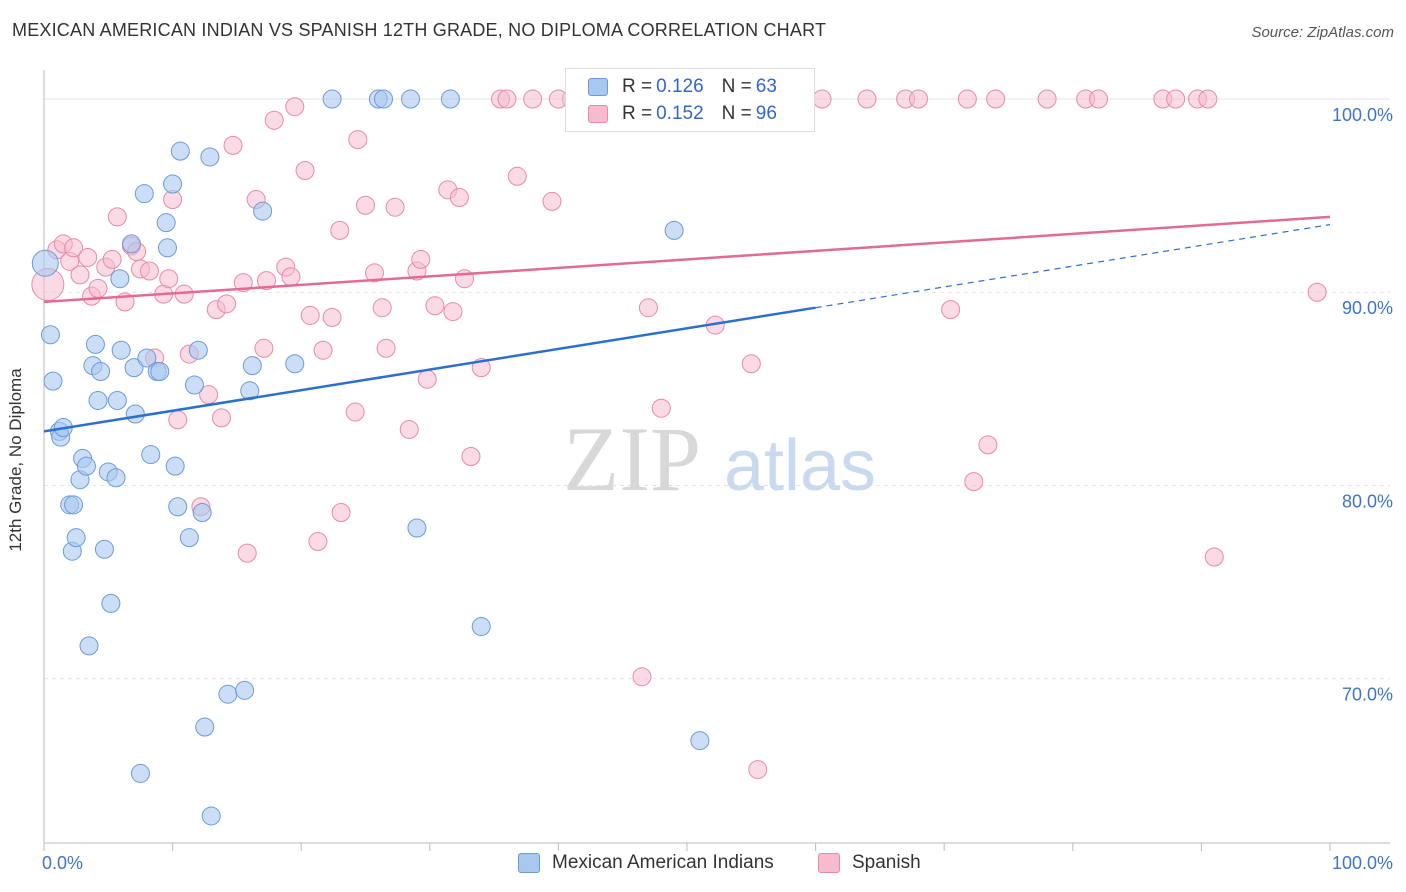 This screenshot has width=1406, height=892. What do you see at coordinates (800, 466) in the screenshot?
I see `watermark-atlas: atlas` at bounding box center [800, 466].